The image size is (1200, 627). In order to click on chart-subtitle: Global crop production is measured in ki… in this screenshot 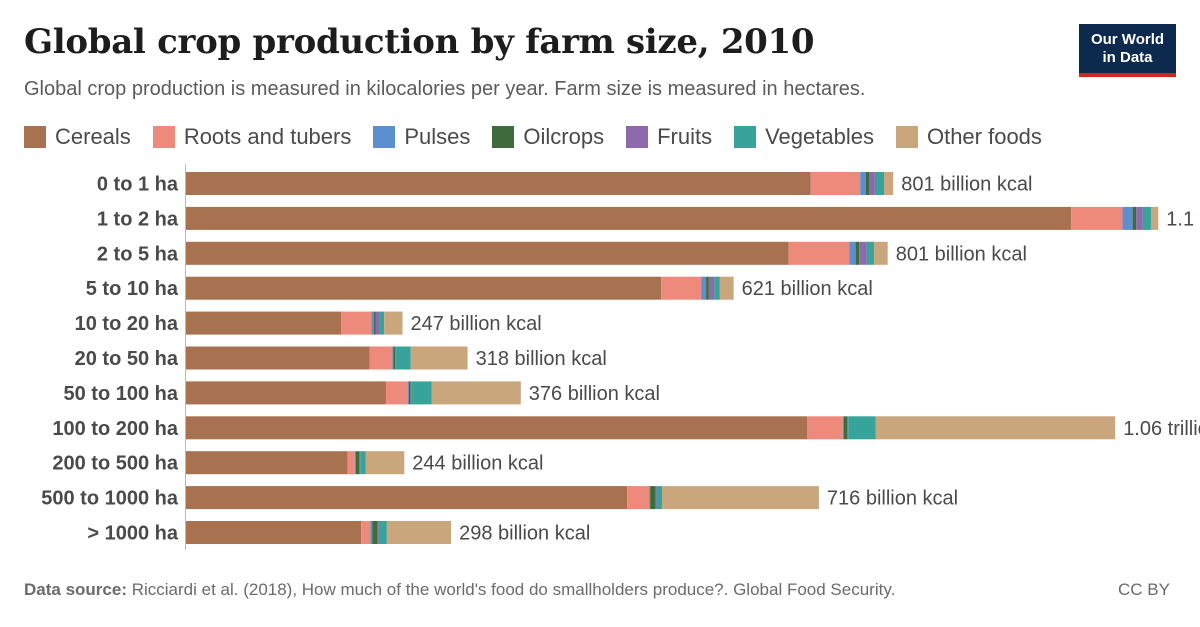, I will do `click(445, 89)`.